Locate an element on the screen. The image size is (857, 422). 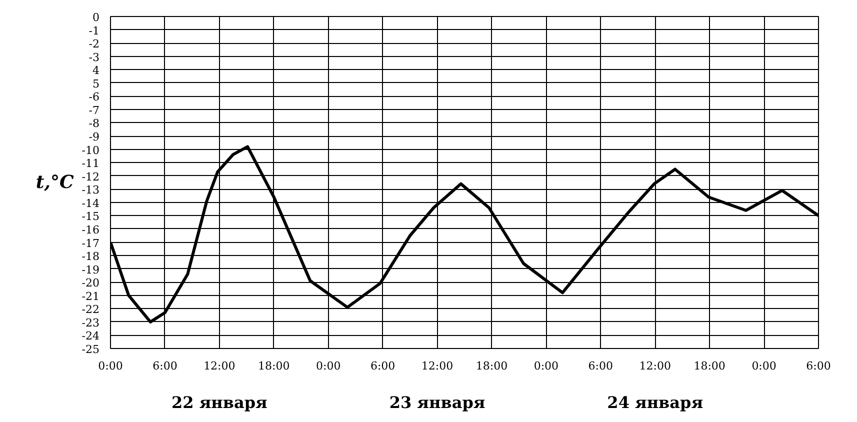
y-tick-label: -12 is located at coordinates (91, 177).